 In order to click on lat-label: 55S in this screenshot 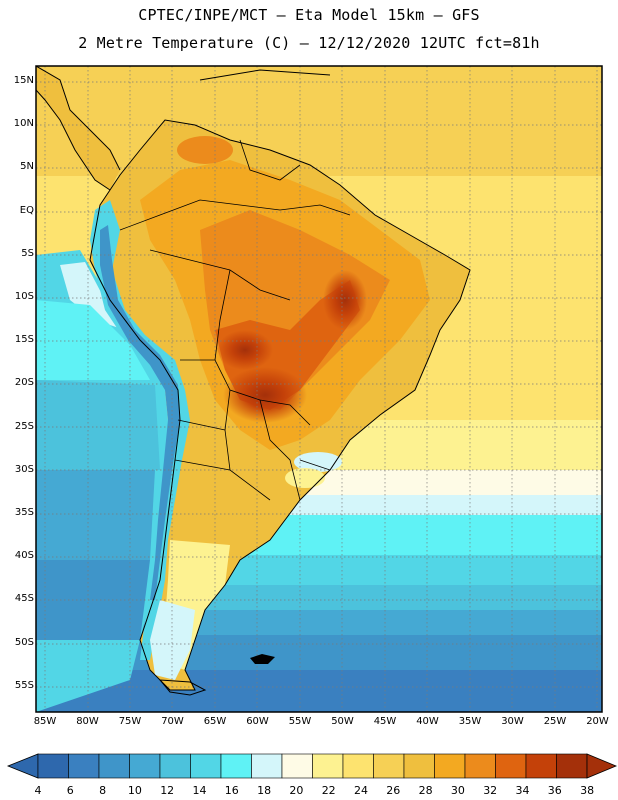, I will do `click(24, 685)`.